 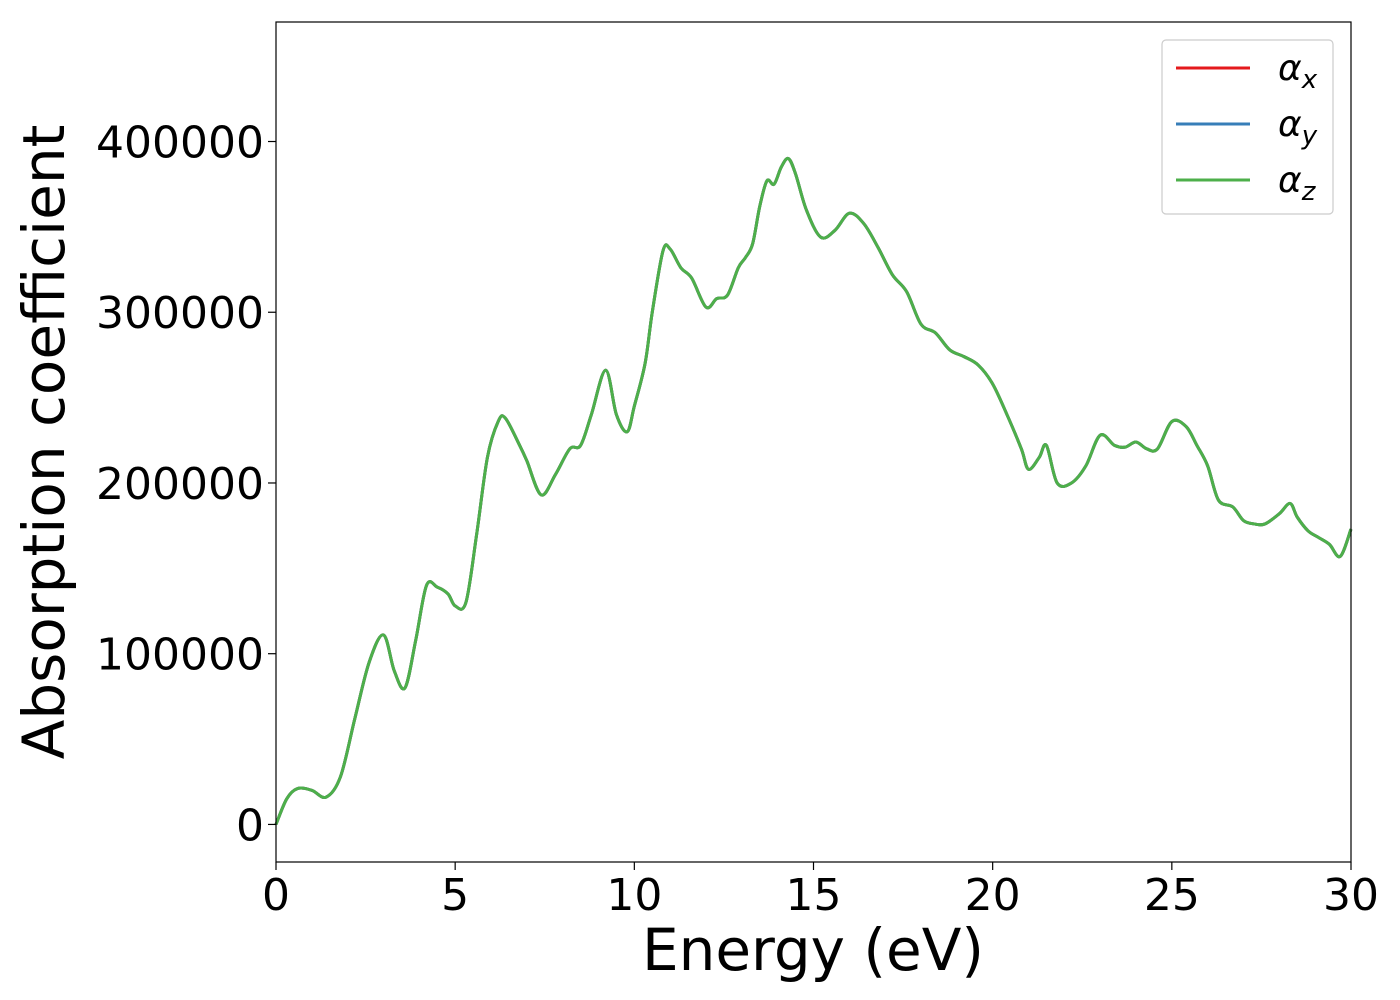 What do you see at coordinates (1298, 71) in the screenshot?
I see `legend-label-alpha-x: αx` at bounding box center [1298, 71].